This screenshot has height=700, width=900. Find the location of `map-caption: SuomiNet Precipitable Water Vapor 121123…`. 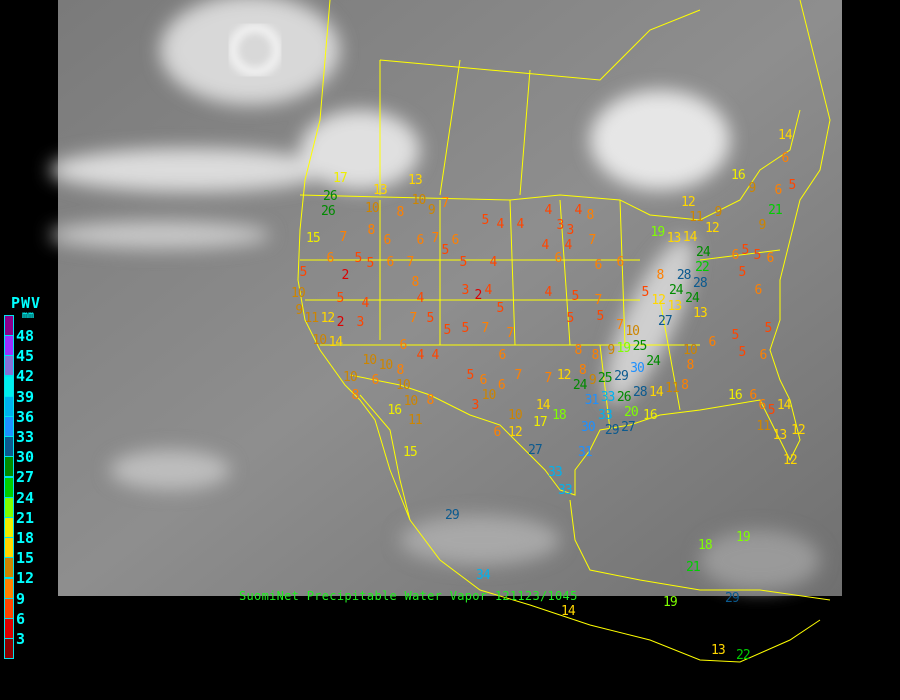

map-caption: SuomiNet Precipitable Water Vapor 121123… is located at coordinates (408, 596).